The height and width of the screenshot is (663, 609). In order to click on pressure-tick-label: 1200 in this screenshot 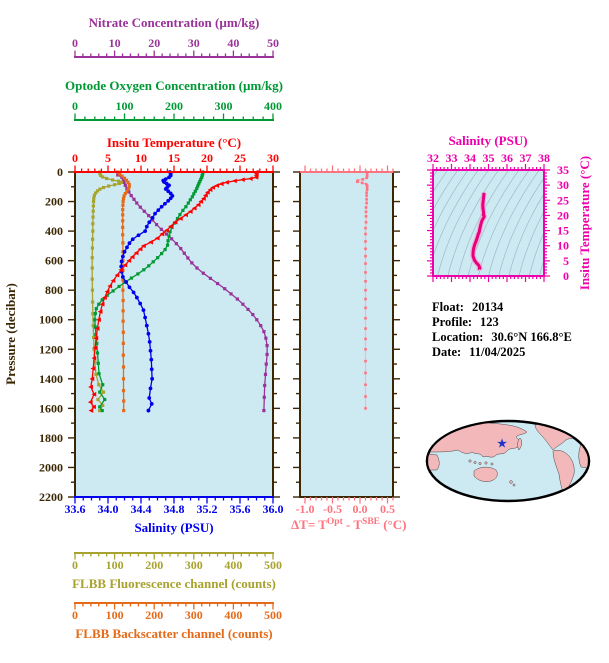, I will do `click(51, 349)`.